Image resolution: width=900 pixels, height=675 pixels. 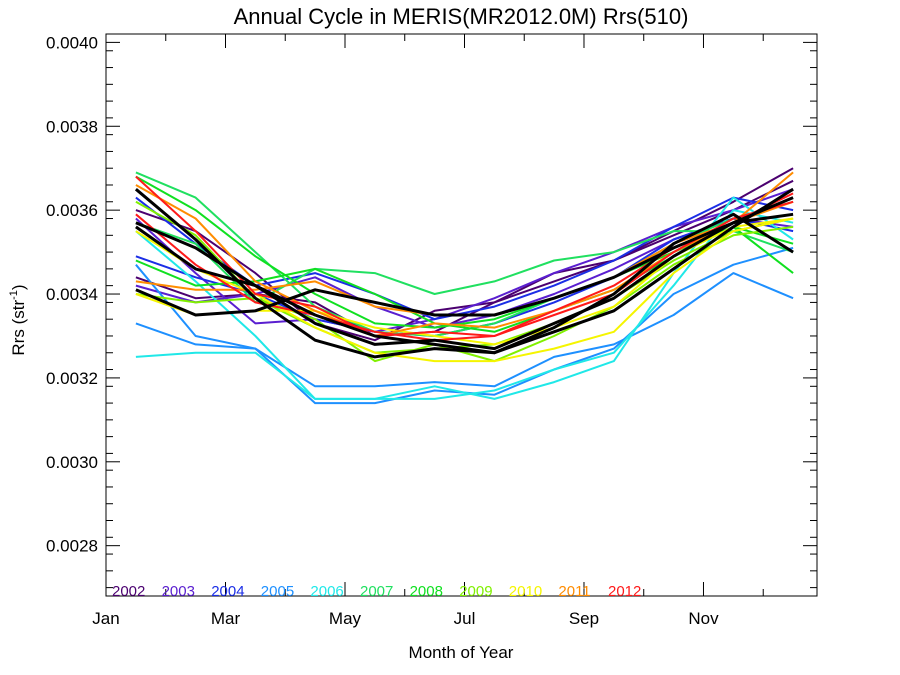 I want to click on legend-item-2007: 2007, so click(x=376, y=591).